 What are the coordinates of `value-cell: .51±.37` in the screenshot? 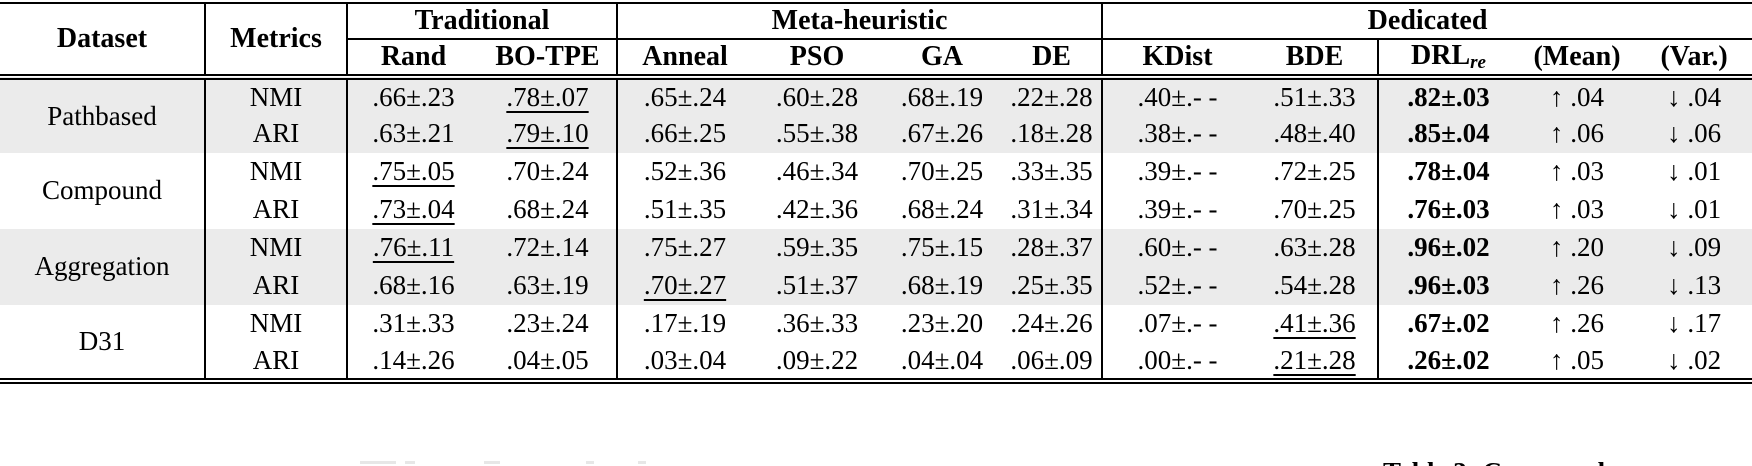 It's located at (817, 285).